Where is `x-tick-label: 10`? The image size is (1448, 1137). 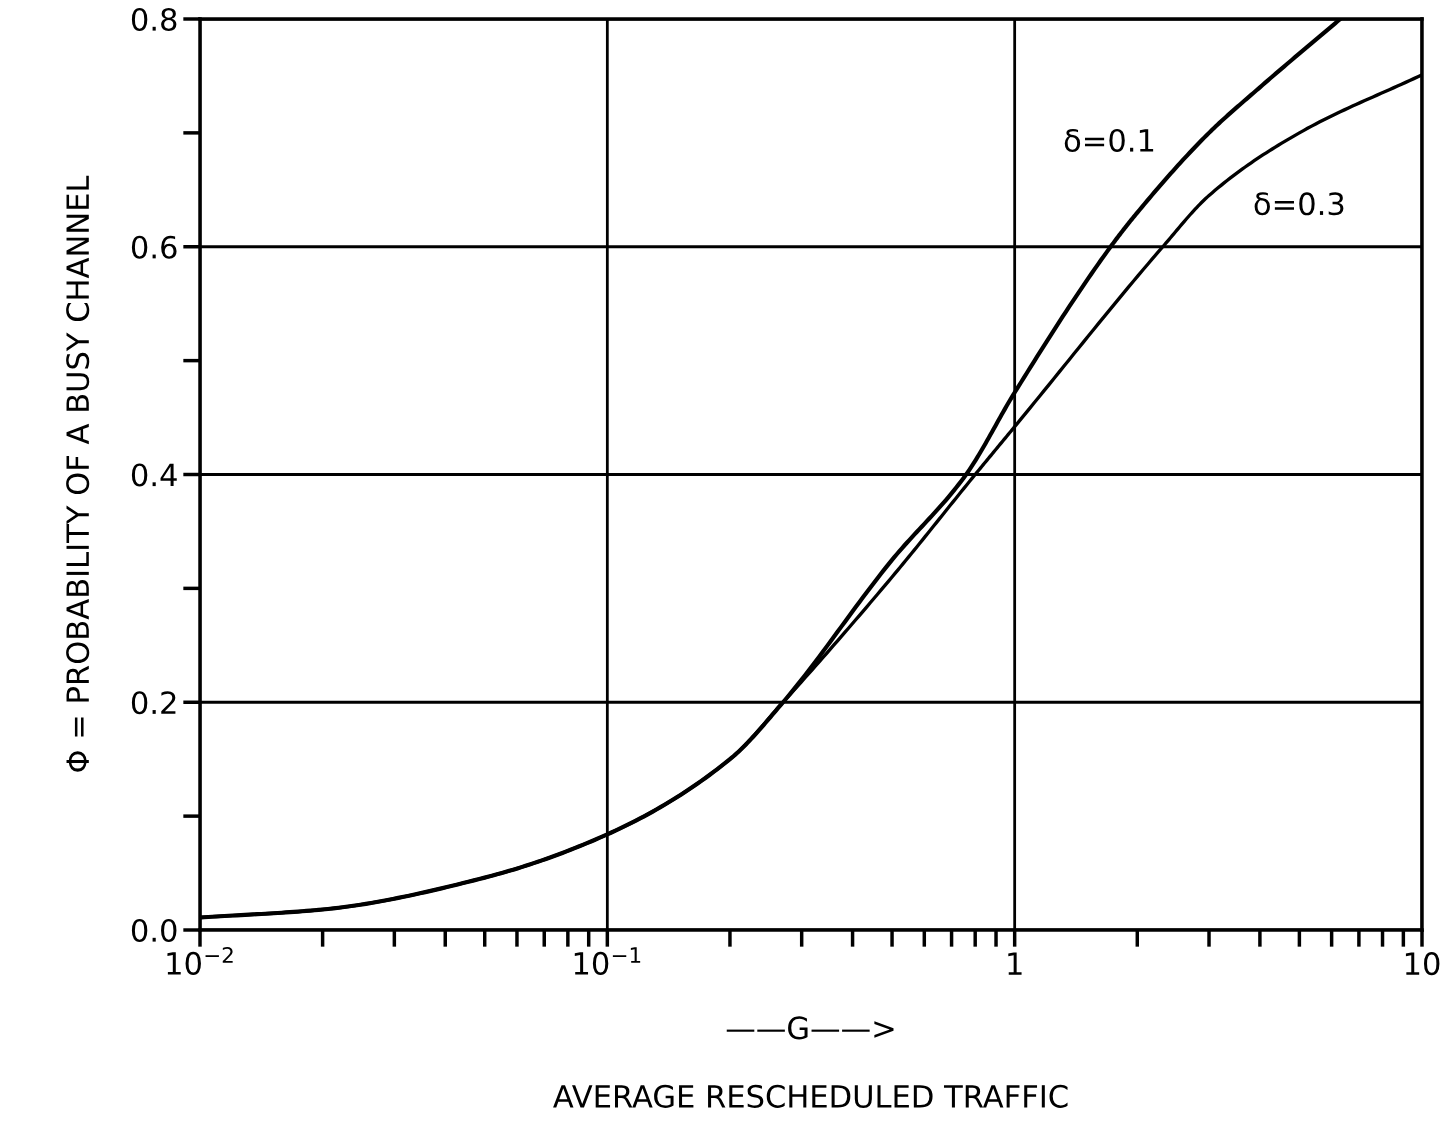
x-tick-label: 10 is located at coordinates (1422, 964).